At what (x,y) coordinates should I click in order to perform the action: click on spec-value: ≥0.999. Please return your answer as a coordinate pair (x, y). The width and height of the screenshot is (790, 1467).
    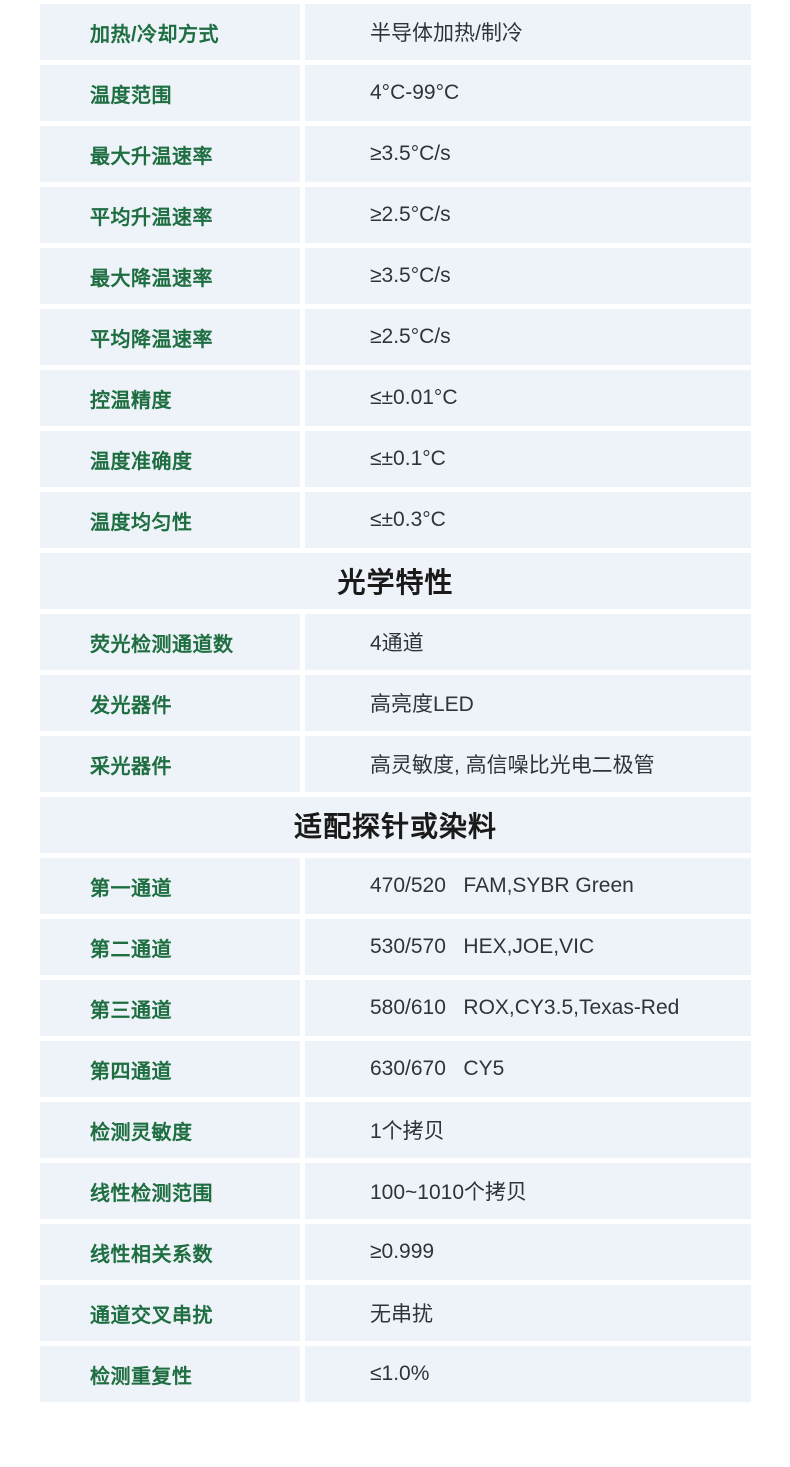
    Looking at the image, I should click on (402, 1251).